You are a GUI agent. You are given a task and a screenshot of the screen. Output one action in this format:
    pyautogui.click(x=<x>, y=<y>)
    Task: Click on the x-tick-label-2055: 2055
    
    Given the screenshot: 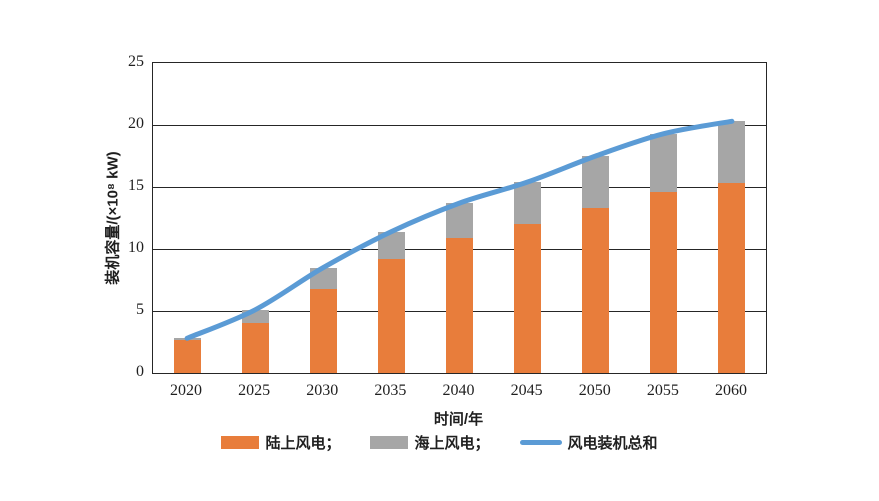 What is the action you would take?
    pyautogui.click(x=662, y=390)
    